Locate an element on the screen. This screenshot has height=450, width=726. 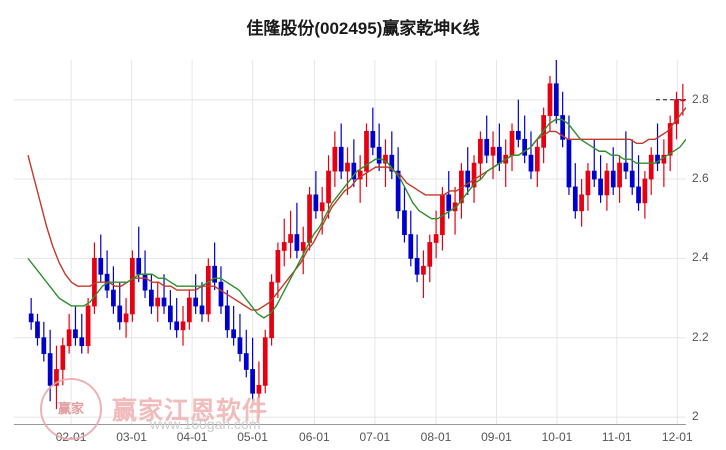
x-tick-label: 09-01 is located at coordinates (496, 437).